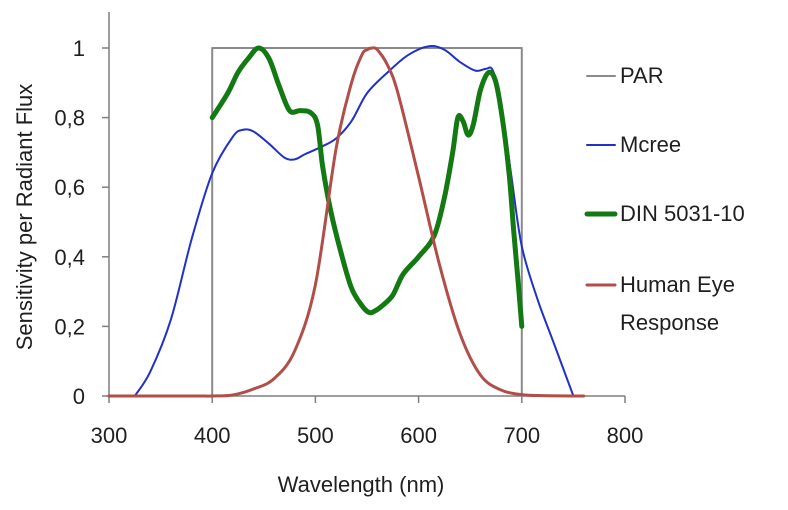 Image resolution: width=788 pixels, height=510 pixels. What do you see at coordinates (69, 257) in the screenshot?
I see `y-tick-label: 0,4` at bounding box center [69, 257].